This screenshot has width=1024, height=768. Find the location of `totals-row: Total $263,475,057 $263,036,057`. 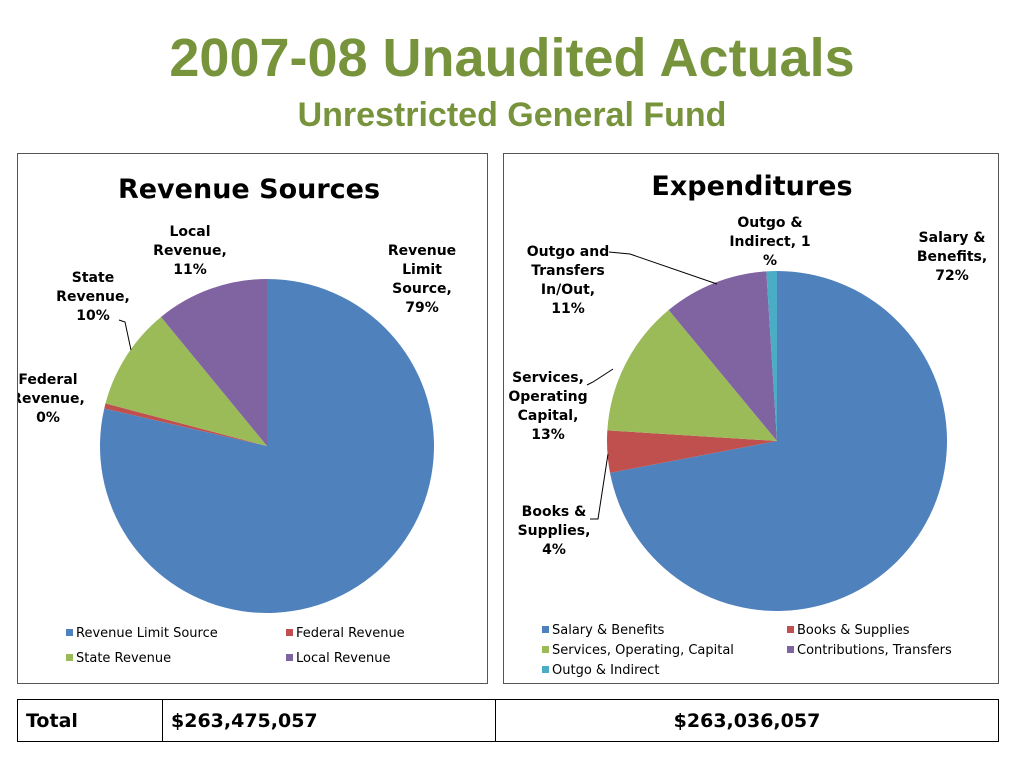

totals-row: Total $263,475,057 $263,036,057 is located at coordinates (508, 720).